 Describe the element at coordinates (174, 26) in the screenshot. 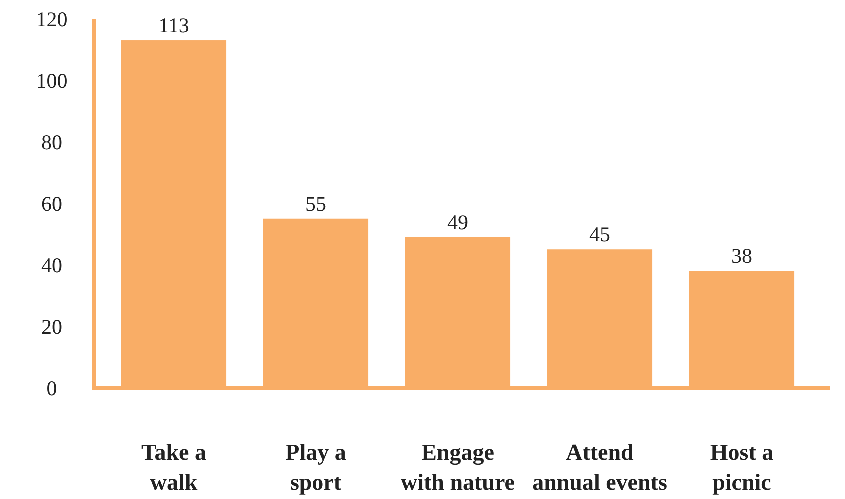

I see `data-label: 113` at that location.